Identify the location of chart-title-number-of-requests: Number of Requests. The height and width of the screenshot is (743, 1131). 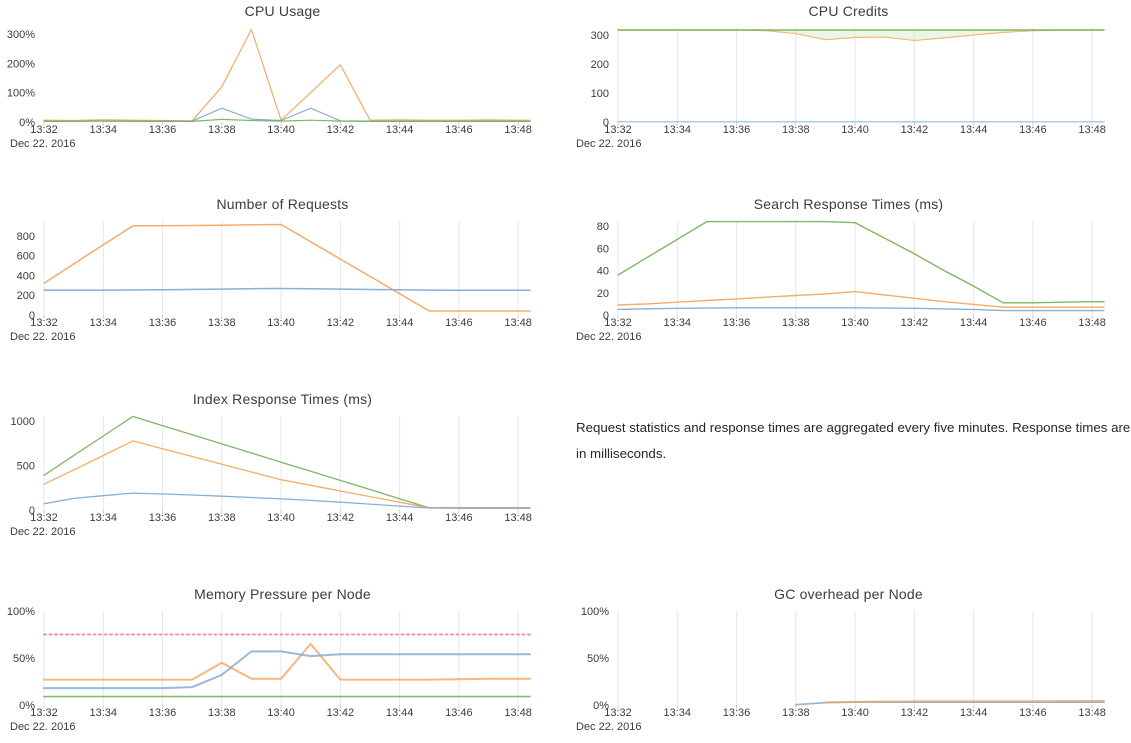
(282, 204).